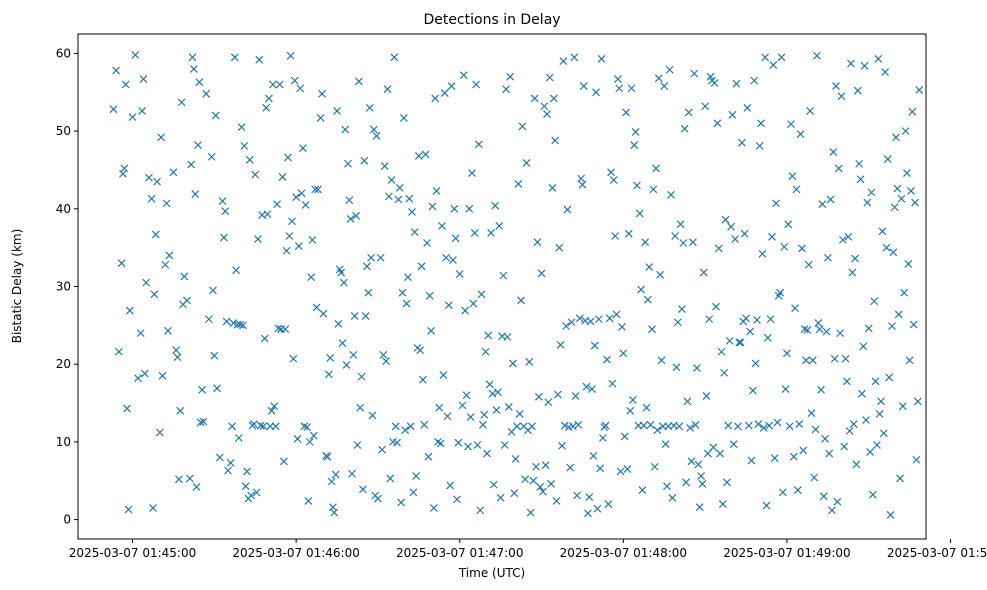  I want to click on x-tick-label: 2025-03-07 01:47:00, so click(459, 553).